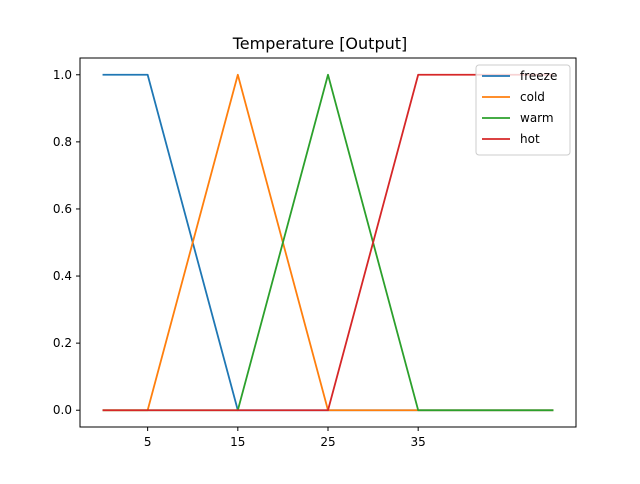 This screenshot has height=484, width=640. Describe the element at coordinates (537, 118) in the screenshot. I see `legend-label-warm: warm` at that location.